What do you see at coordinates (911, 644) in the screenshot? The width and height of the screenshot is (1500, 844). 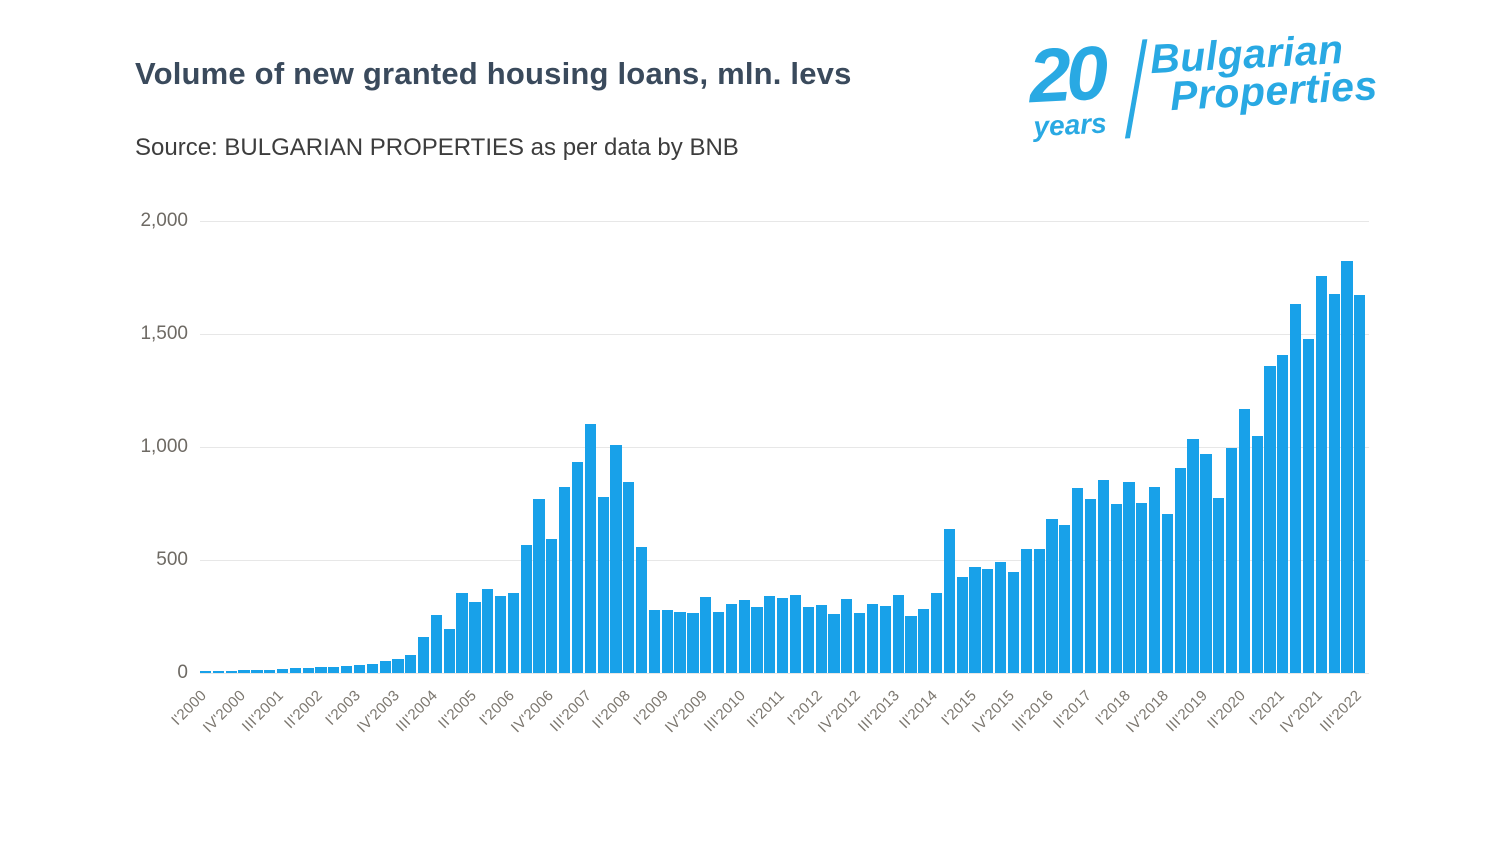 I see `bar-IV'2013` at bounding box center [911, 644].